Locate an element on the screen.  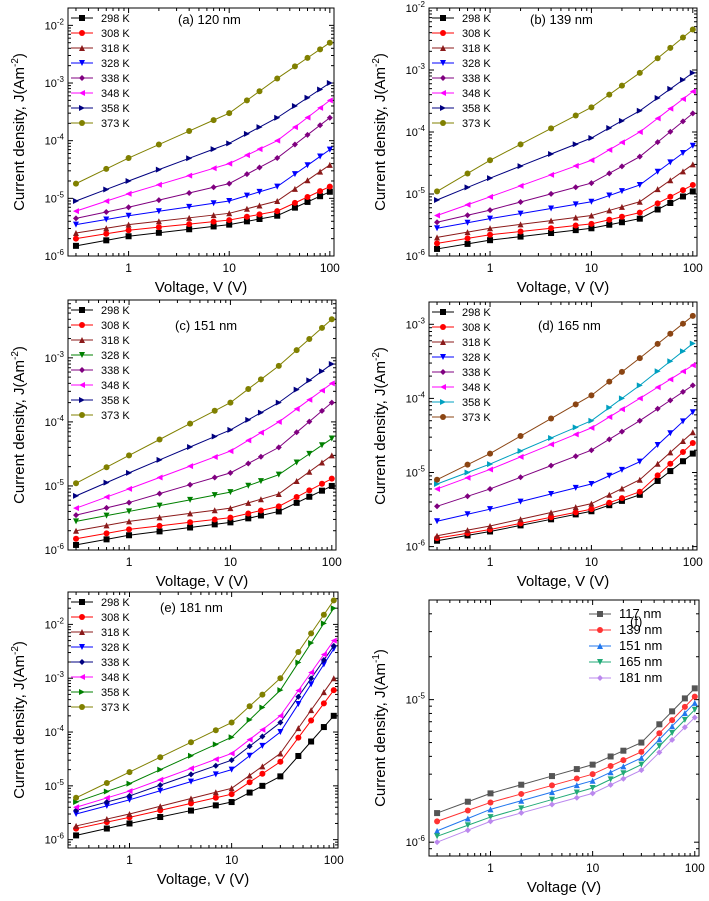
tick-exponent: -3 is located at coordinates (61, 354).